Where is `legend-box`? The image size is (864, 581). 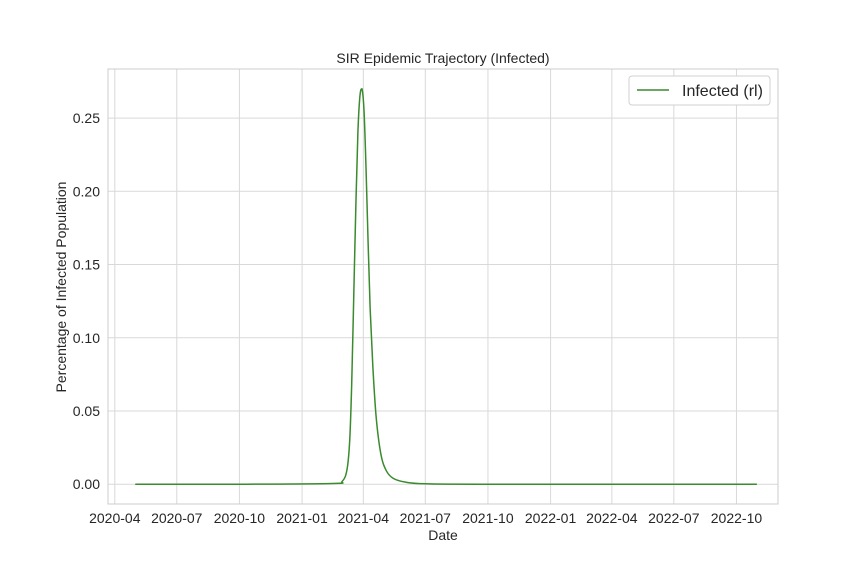
legend-box is located at coordinates (699, 90).